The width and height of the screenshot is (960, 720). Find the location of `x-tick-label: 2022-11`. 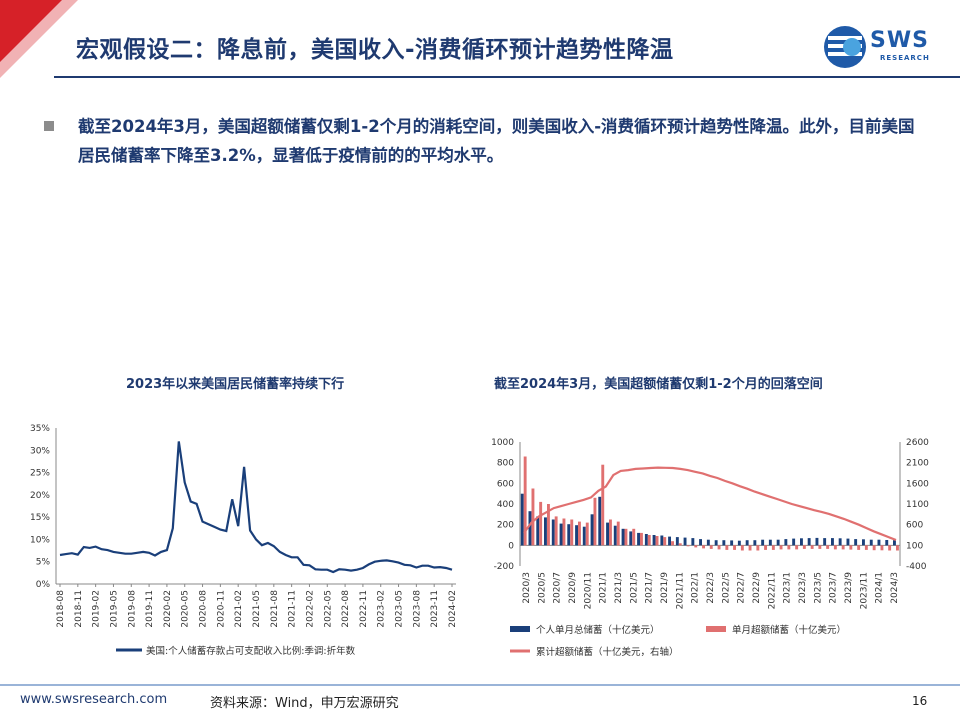

x-tick-label: 2022-11 is located at coordinates (364, 609).